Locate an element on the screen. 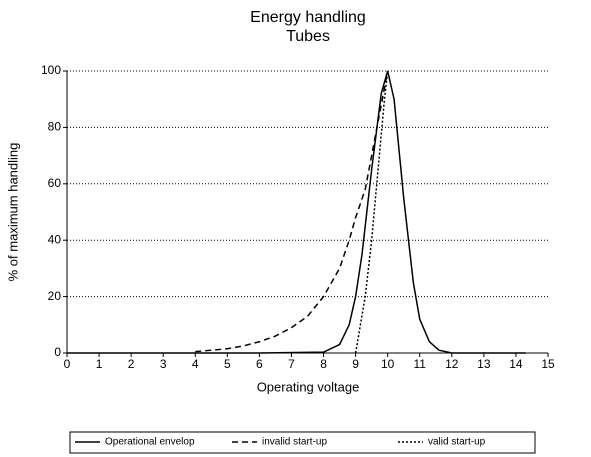 Image resolution: width=591 pixels, height=457 pixels. x-tick-label: 6 is located at coordinates (259, 364).